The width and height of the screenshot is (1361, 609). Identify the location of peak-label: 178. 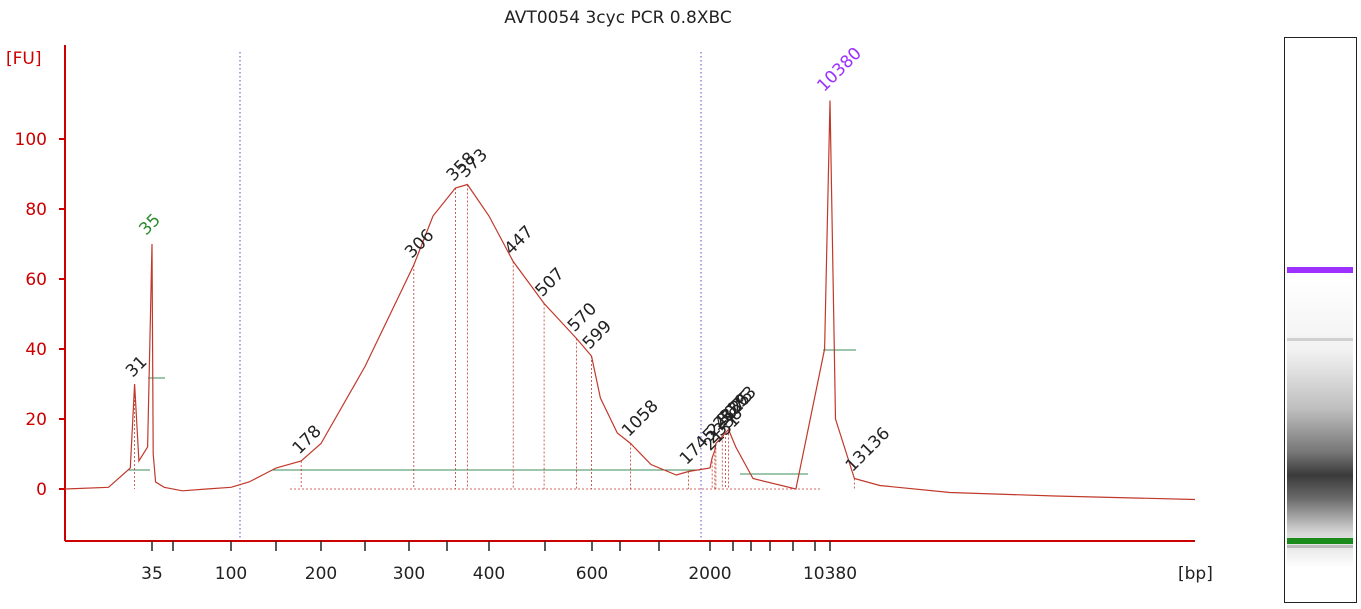
(307, 439).